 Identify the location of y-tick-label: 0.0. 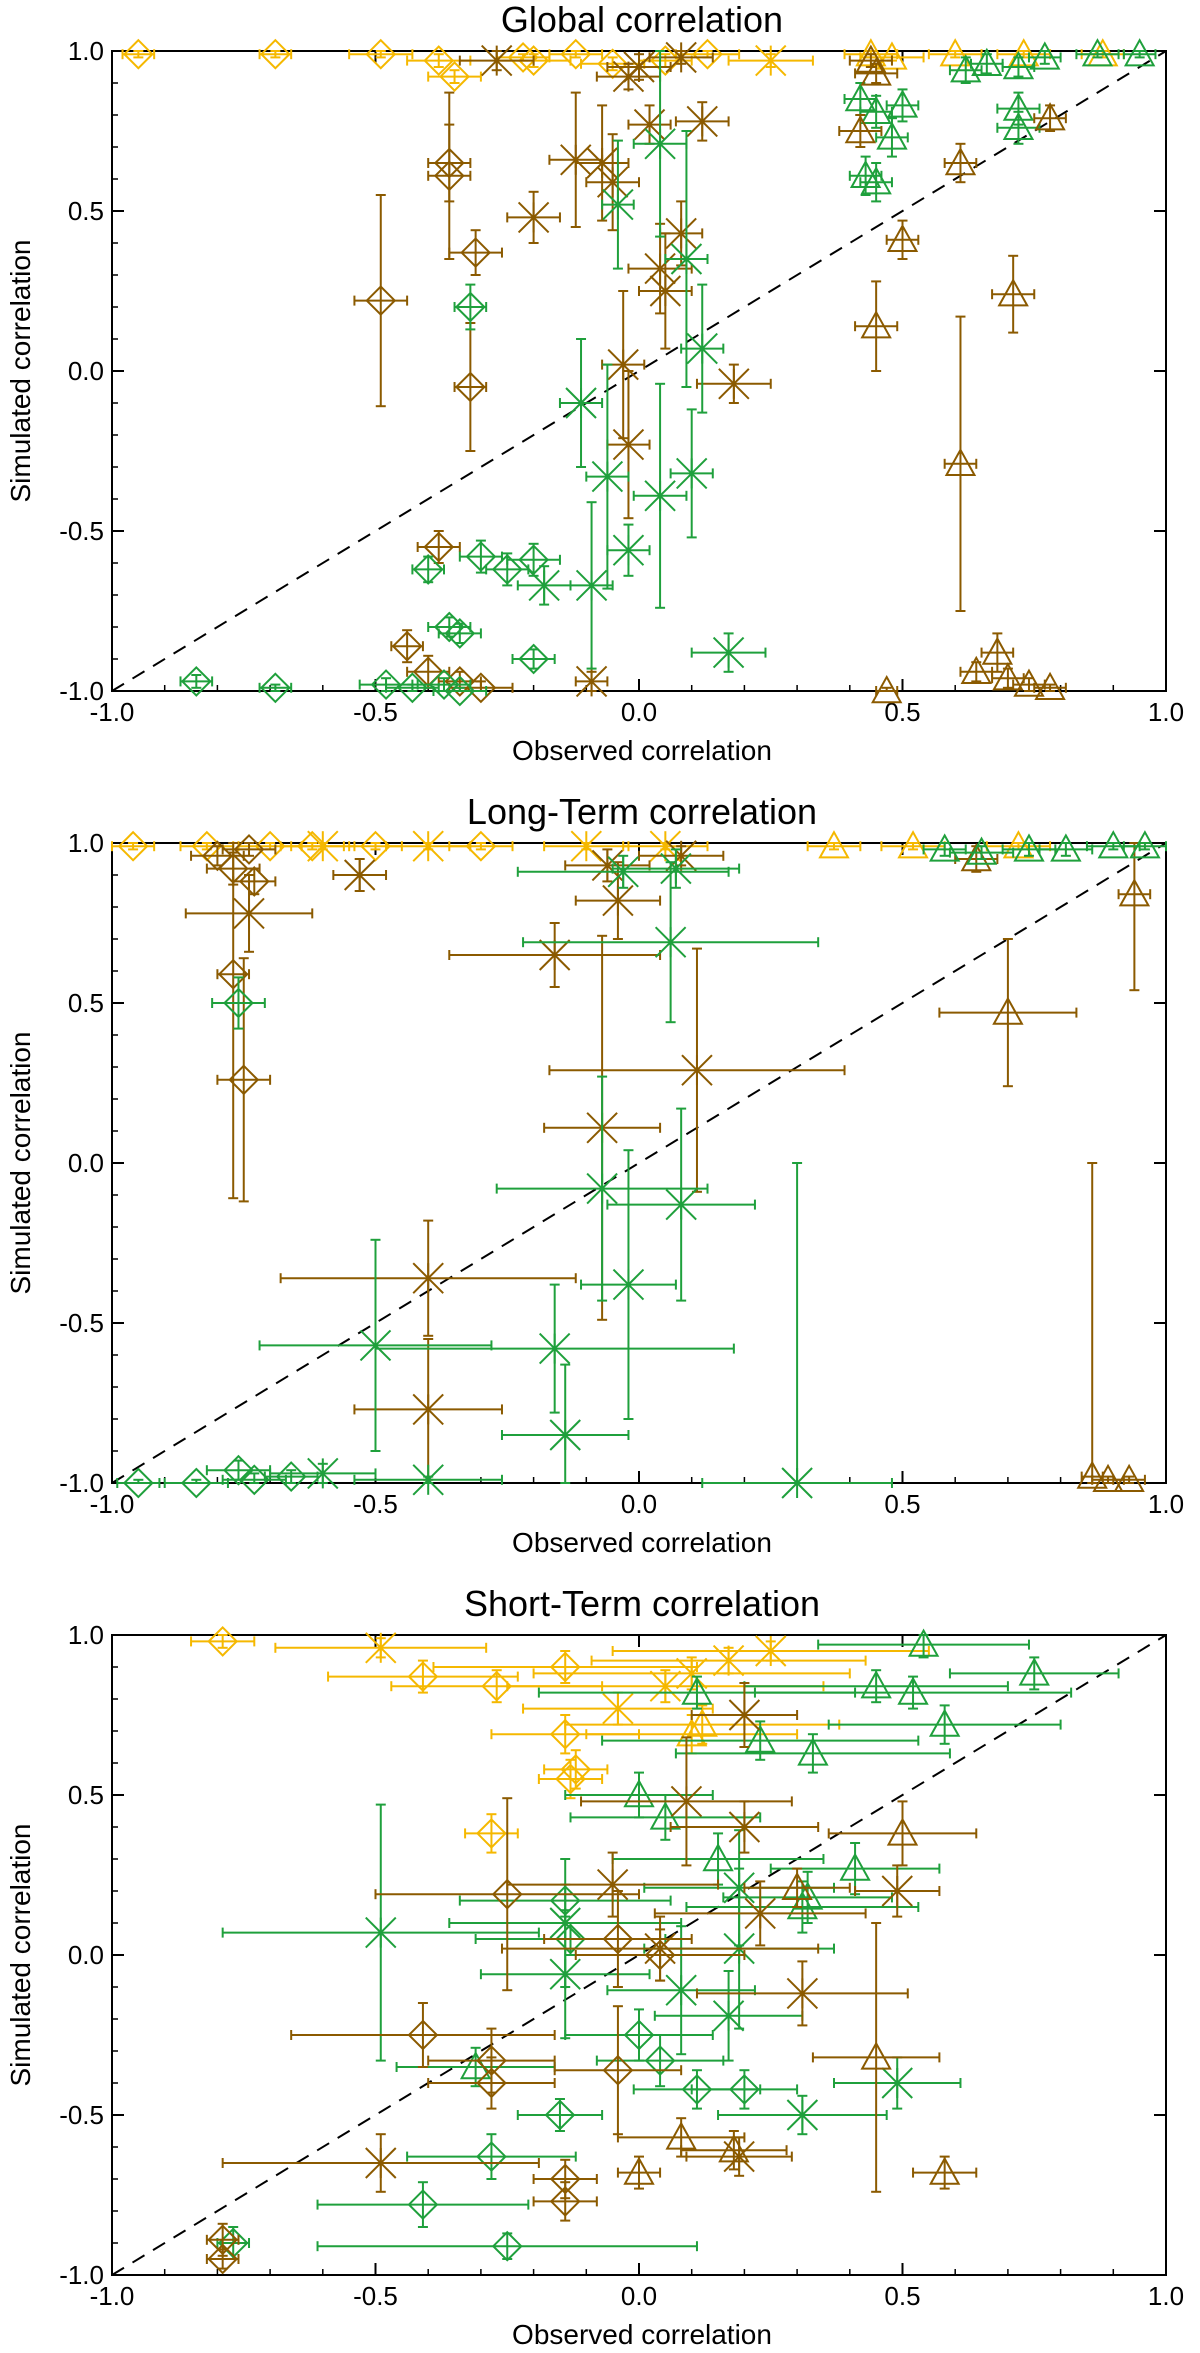
(86, 371).